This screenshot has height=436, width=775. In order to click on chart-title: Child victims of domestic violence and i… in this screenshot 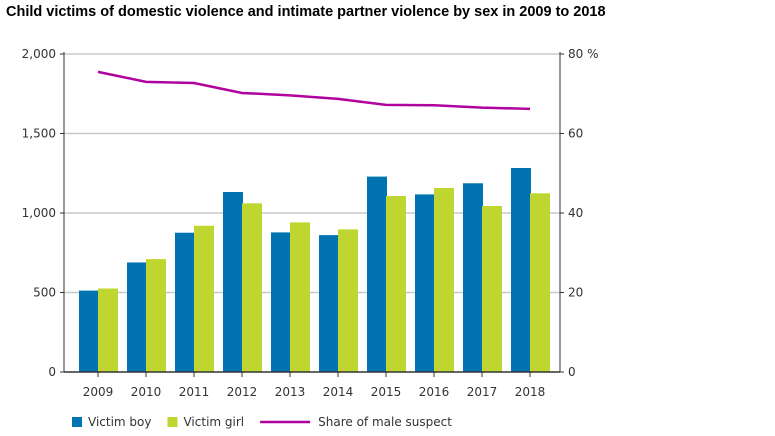, I will do `click(306, 12)`.